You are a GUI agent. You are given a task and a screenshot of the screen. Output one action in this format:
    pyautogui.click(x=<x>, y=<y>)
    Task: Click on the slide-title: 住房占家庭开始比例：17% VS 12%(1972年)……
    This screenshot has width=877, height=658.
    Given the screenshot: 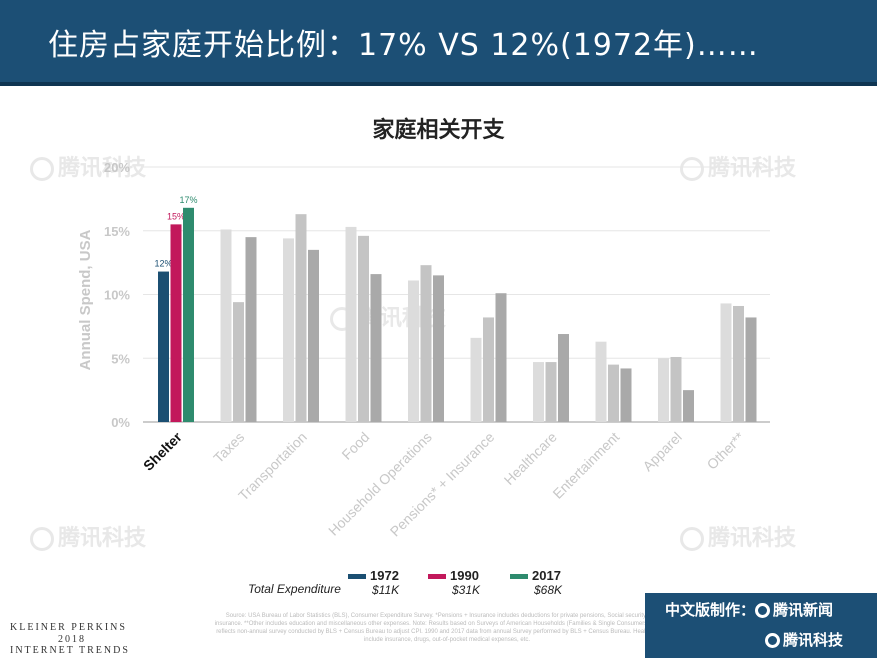 What is the action you would take?
    pyautogui.click(x=403, y=45)
    